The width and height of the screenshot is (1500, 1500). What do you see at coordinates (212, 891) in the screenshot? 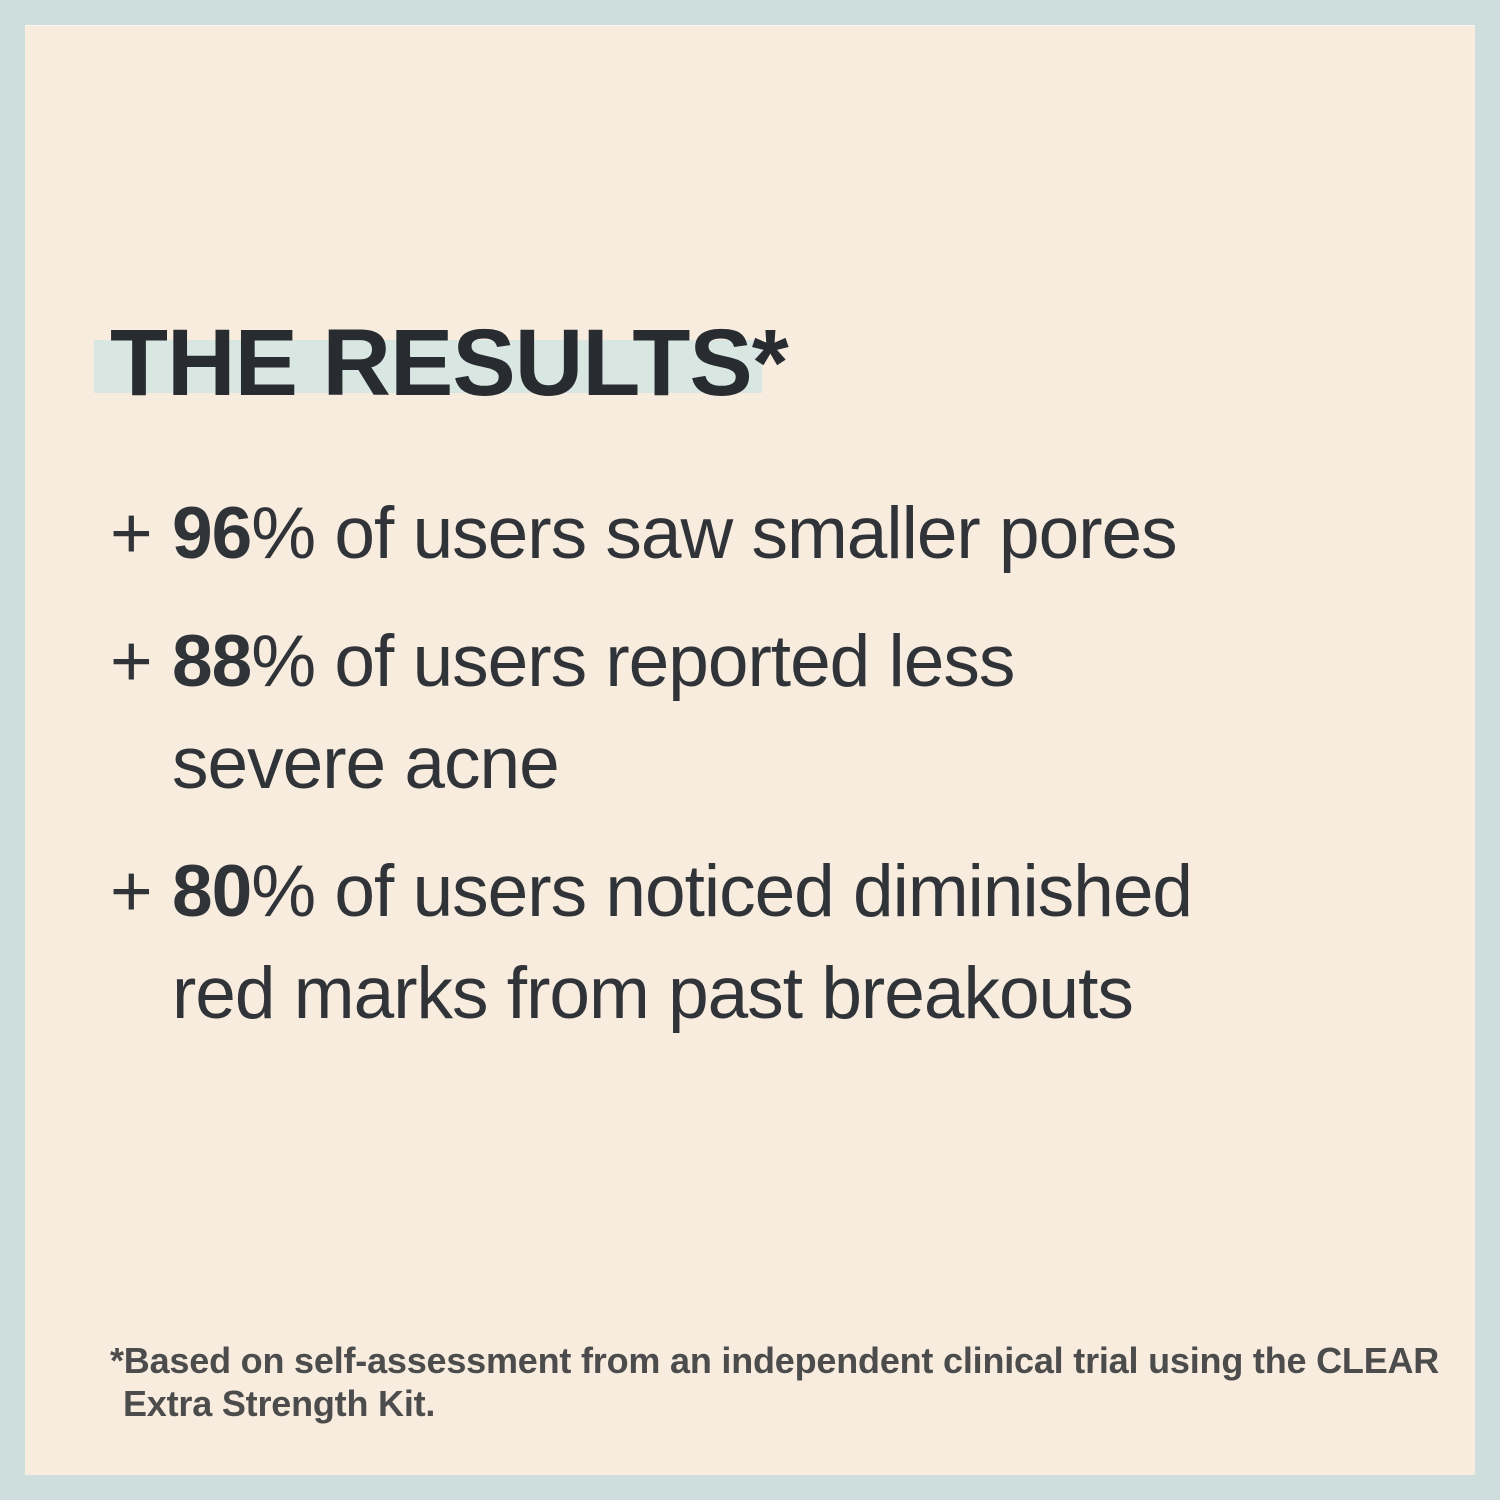
I see `stat-value-3: 80` at bounding box center [212, 891].